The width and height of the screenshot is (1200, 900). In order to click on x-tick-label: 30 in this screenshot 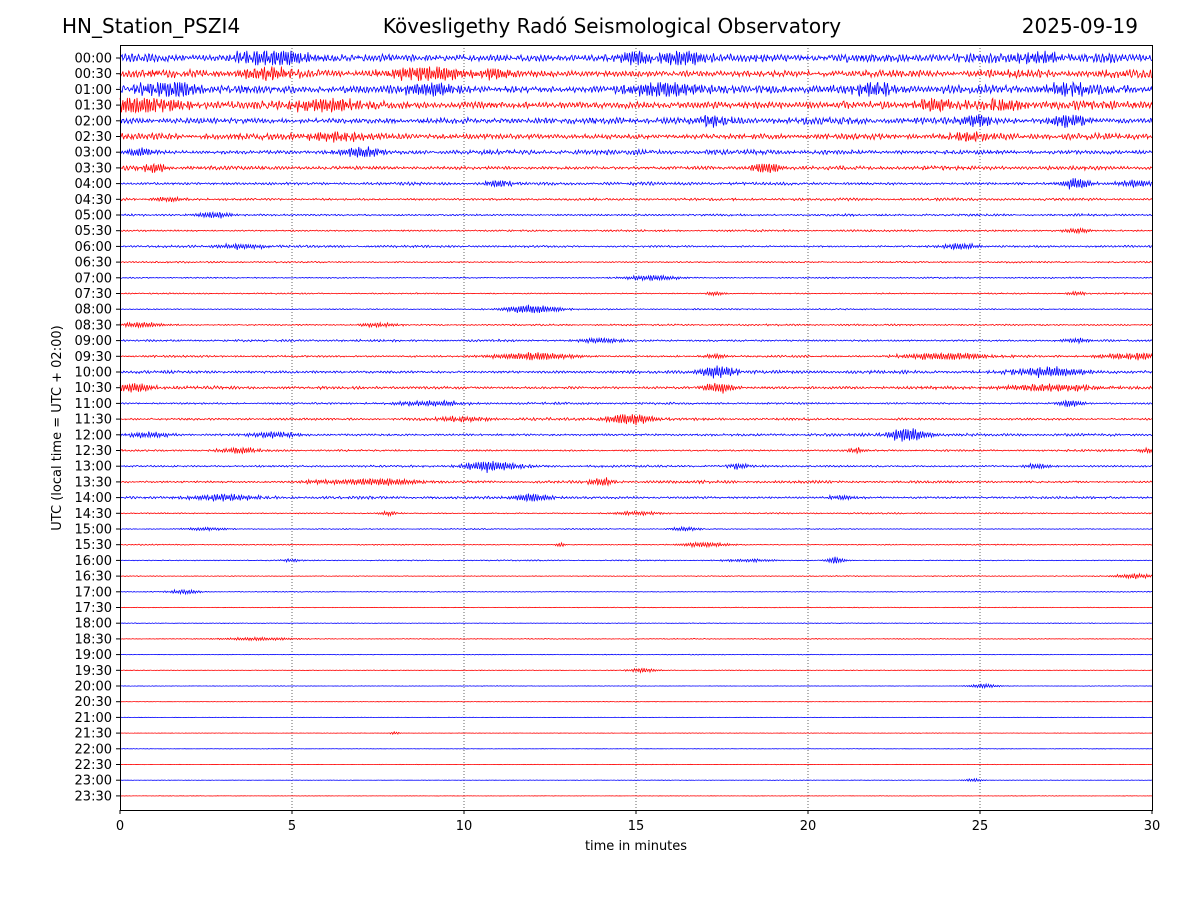, I will do `click(1152, 826)`.